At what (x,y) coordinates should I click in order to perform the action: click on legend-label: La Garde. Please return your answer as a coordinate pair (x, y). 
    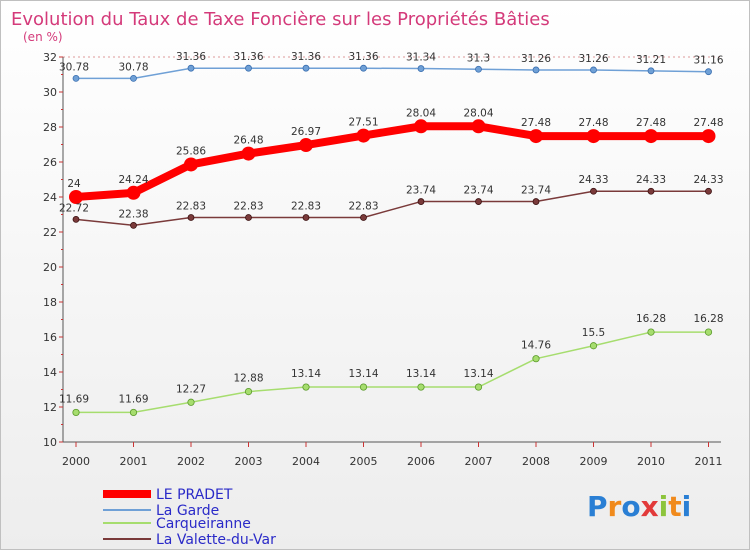
    Looking at the image, I should click on (187, 511).